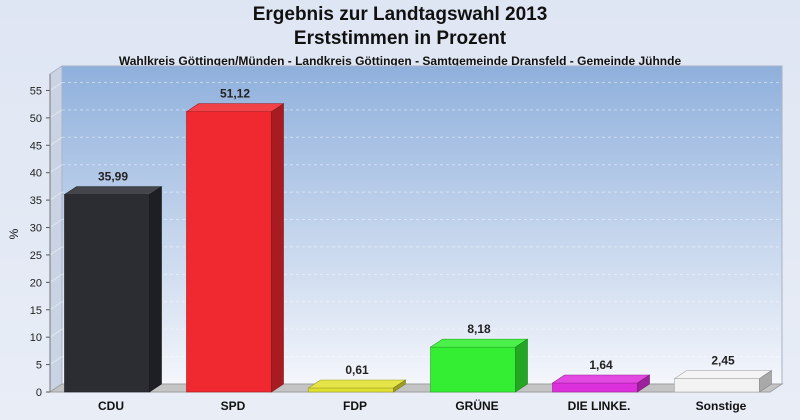 This screenshot has width=800, height=420. I want to click on data-label: 35,99, so click(113, 177).